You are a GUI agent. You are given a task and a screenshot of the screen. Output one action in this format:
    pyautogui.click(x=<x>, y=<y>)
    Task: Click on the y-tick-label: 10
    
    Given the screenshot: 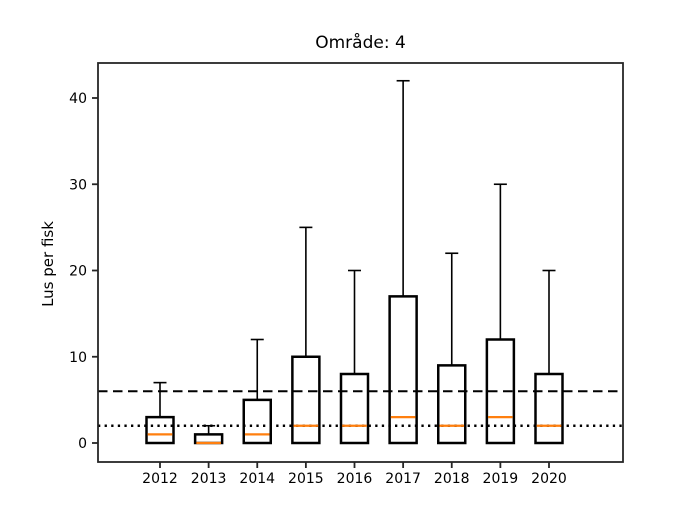 What is the action you would take?
    pyautogui.click(x=78, y=358)
    